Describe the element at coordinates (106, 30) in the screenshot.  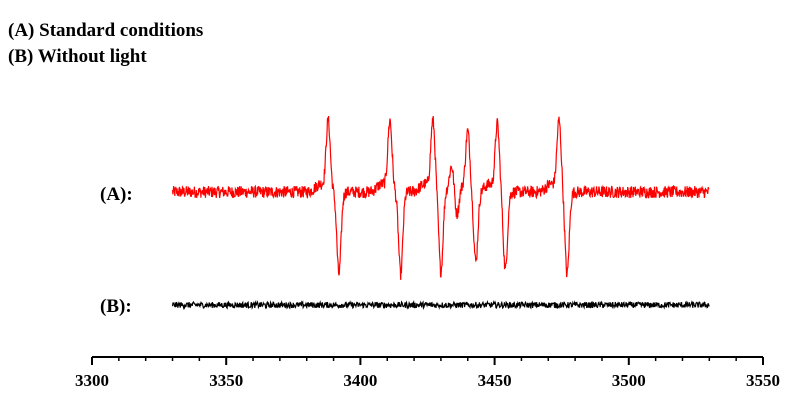
I see `legend-entry-a: (A) Standard conditions` at that location.